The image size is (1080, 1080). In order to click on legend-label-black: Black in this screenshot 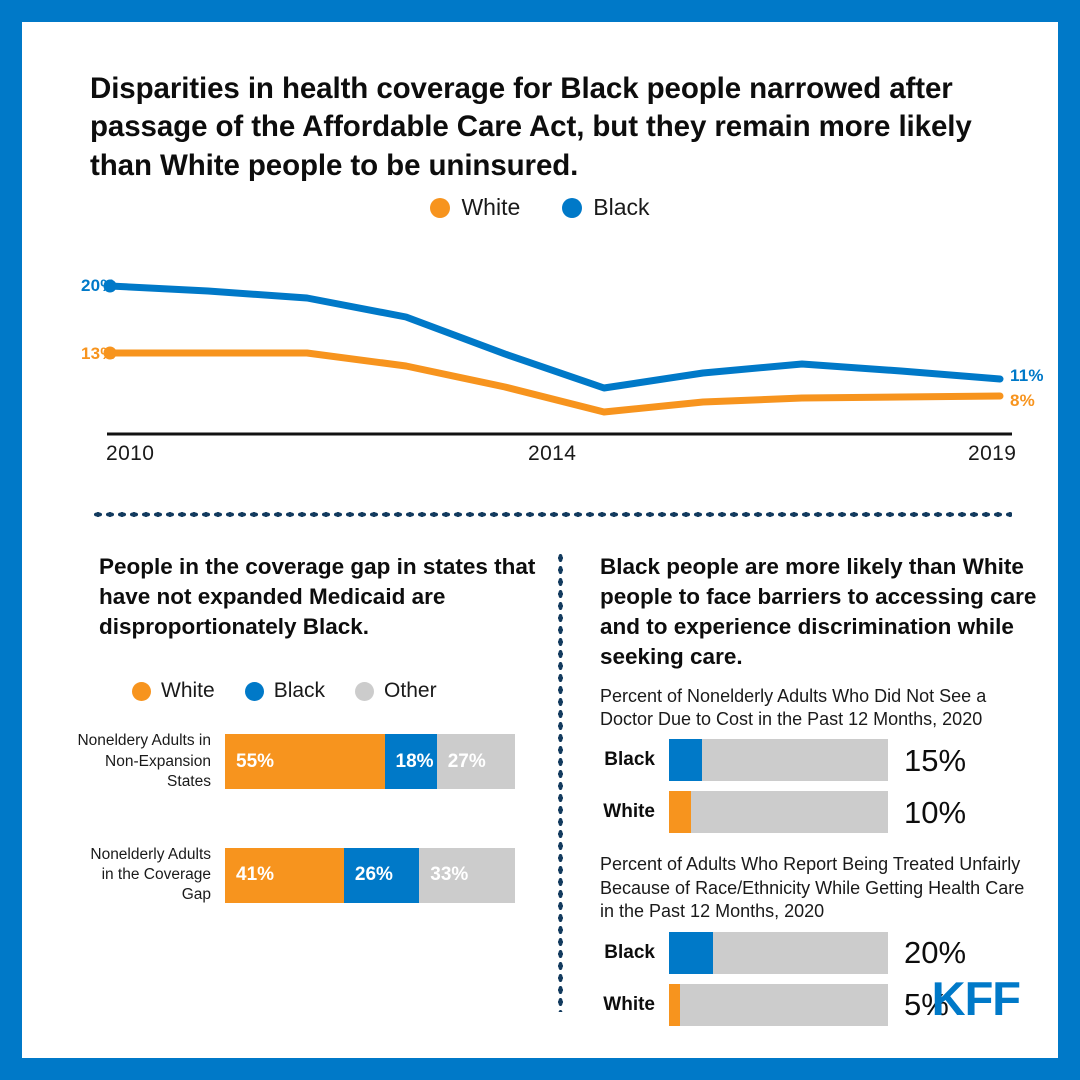, I will do `click(621, 207)`.